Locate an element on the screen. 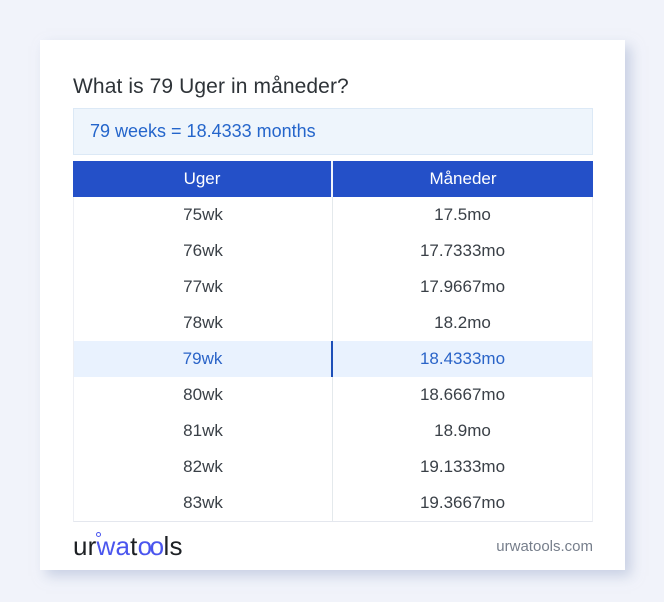 The image size is (664, 602). table-row: 76wk 17.7333mo is located at coordinates (333, 251).